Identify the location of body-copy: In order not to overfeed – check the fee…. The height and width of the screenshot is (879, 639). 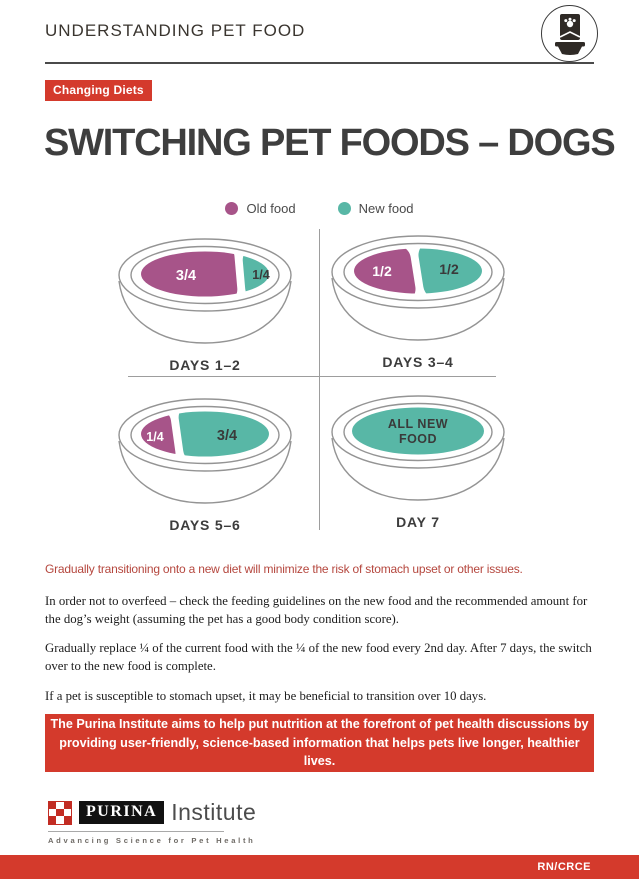
(319, 654).